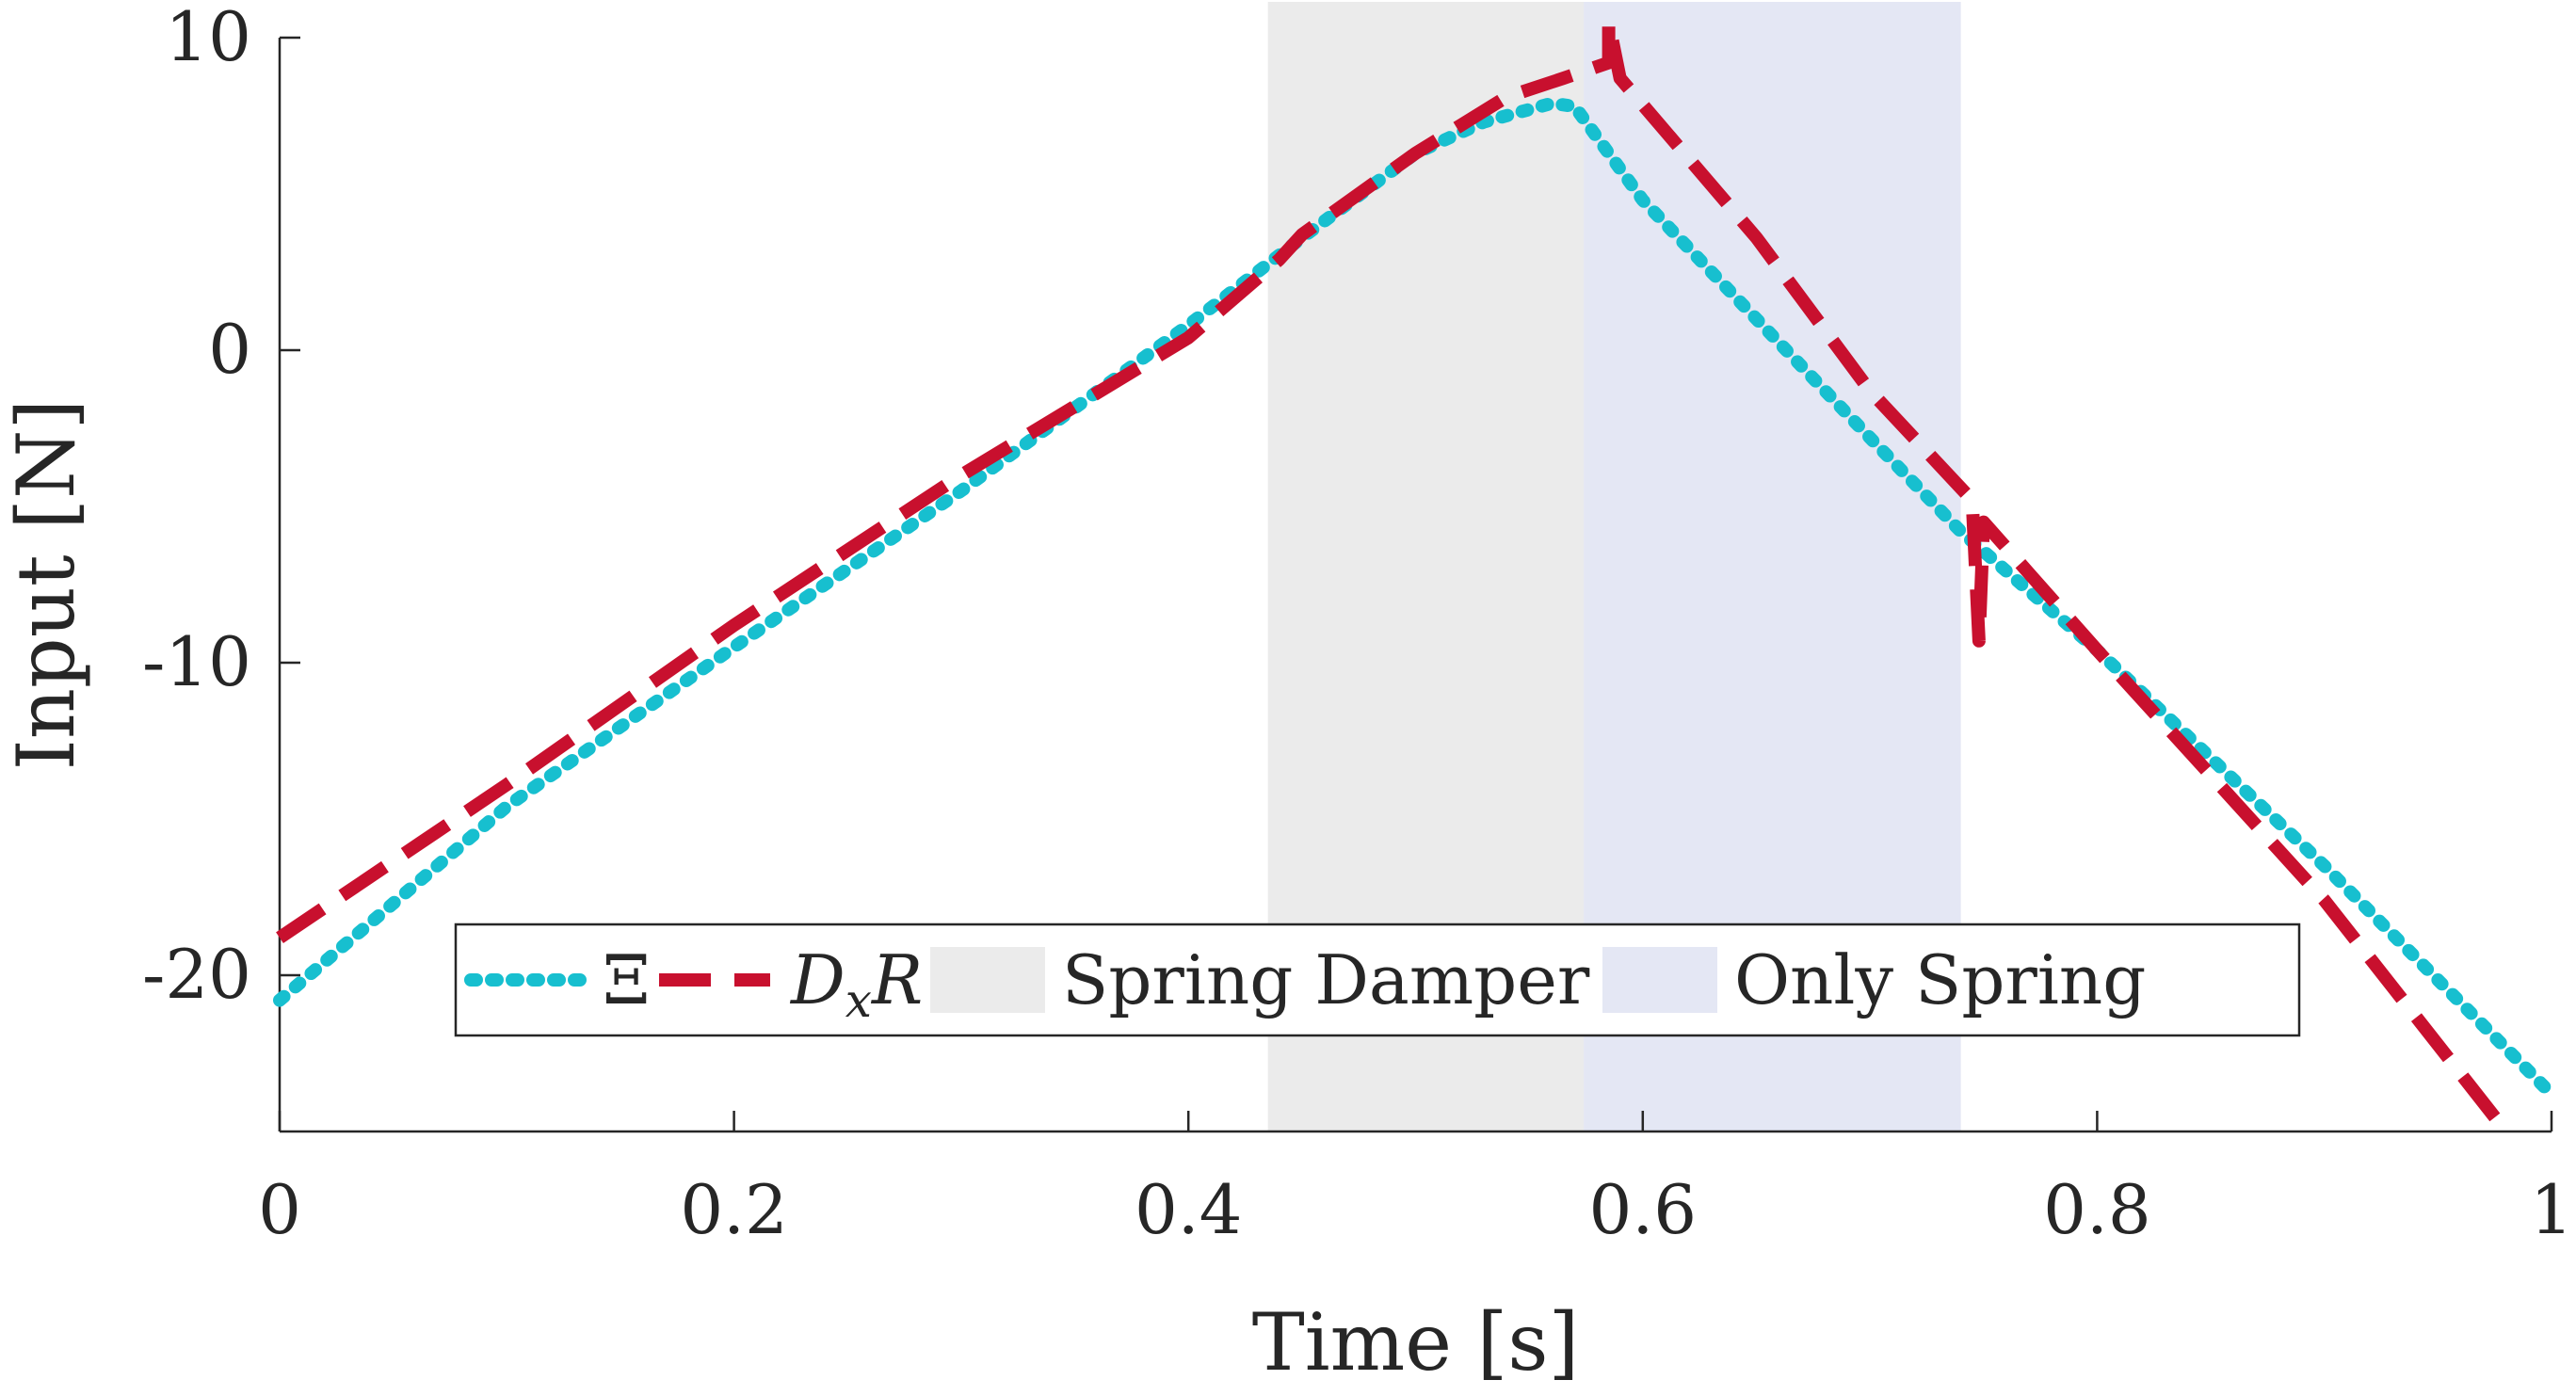 This screenshot has width=2576, height=1396. Describe the element at coordinates (856, 984) in the screenshot. I see `legend-label: DxR` at that location.